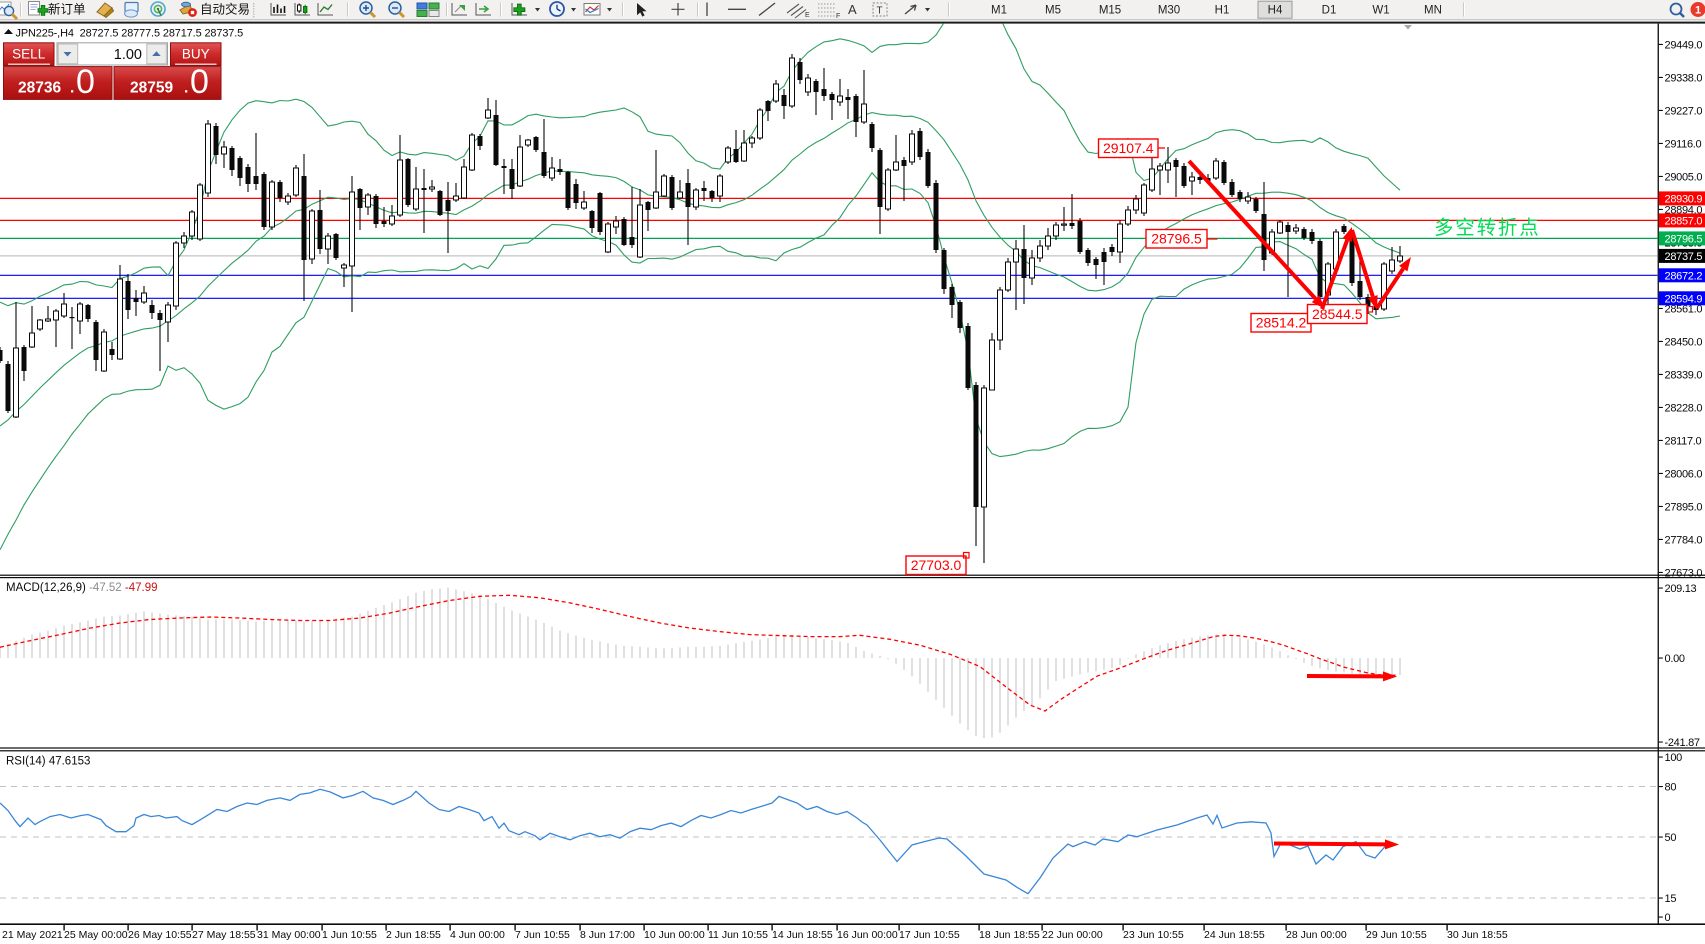 The height and width of the screenshot is (944, 1705). Describe the element at coordinates (1671, 899) in the screenshot. I see `svg-text: 15` at that location.